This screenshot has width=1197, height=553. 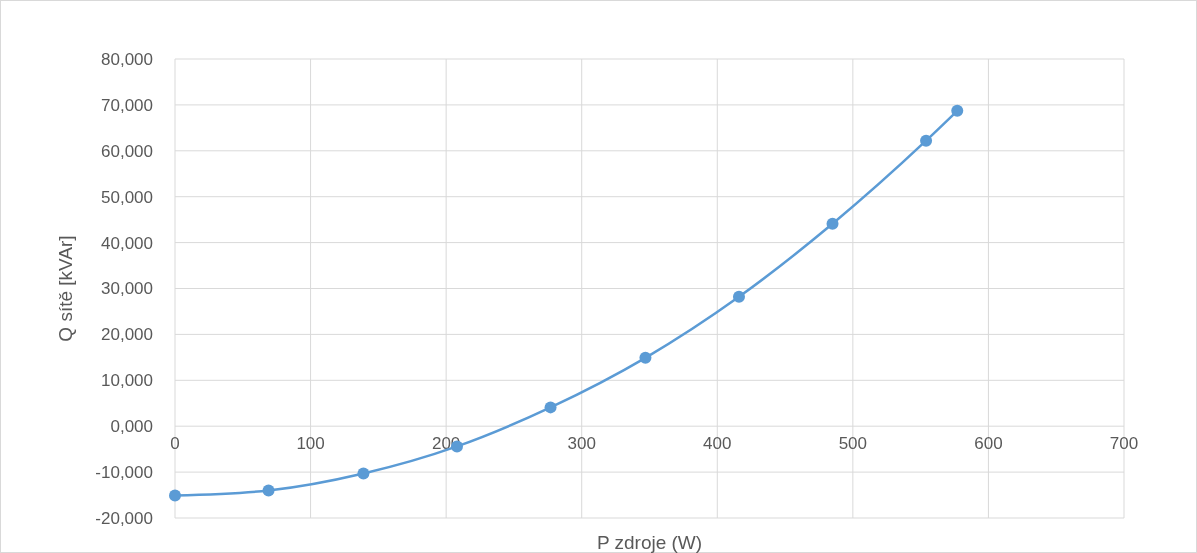 I want to click on x-tick-label: 100, so click(x=310, y=444).